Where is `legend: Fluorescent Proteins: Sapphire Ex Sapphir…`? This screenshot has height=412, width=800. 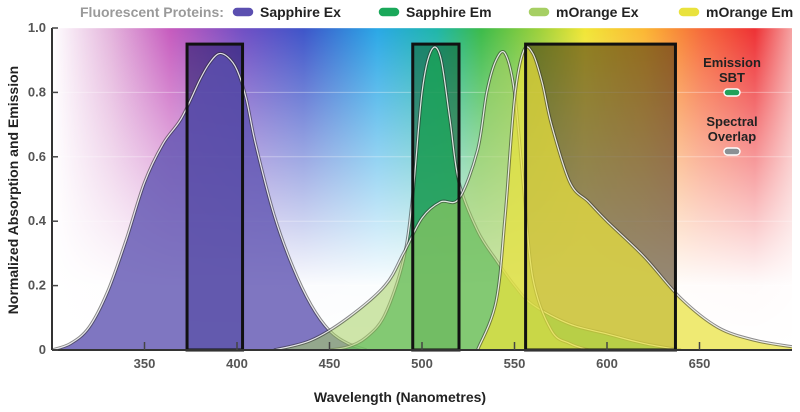 legend: Fluorescent Proteins: Sapphire Ex Sapphir… is located at coordinates (436, 12).